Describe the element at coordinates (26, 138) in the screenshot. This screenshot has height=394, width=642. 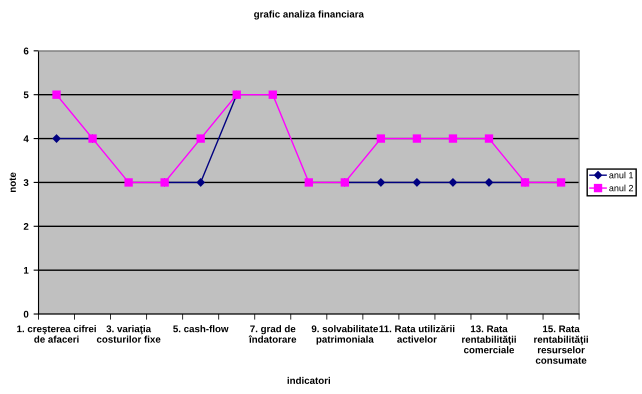
I see `y-tick-label: 4` at that location.